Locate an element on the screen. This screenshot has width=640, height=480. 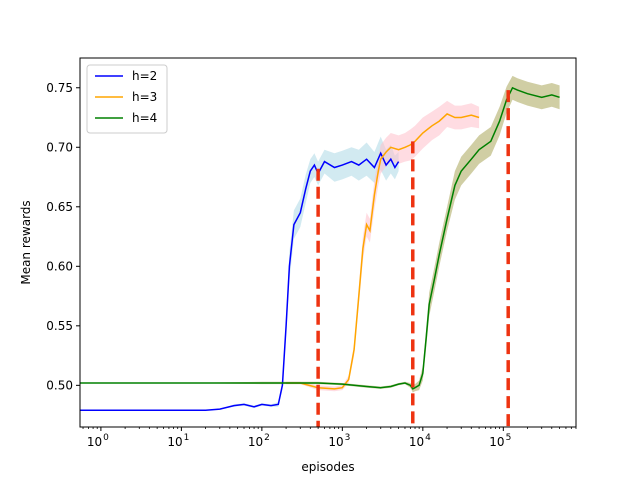
y-tick-label: 0.55 is located at coordinates (59, 326).